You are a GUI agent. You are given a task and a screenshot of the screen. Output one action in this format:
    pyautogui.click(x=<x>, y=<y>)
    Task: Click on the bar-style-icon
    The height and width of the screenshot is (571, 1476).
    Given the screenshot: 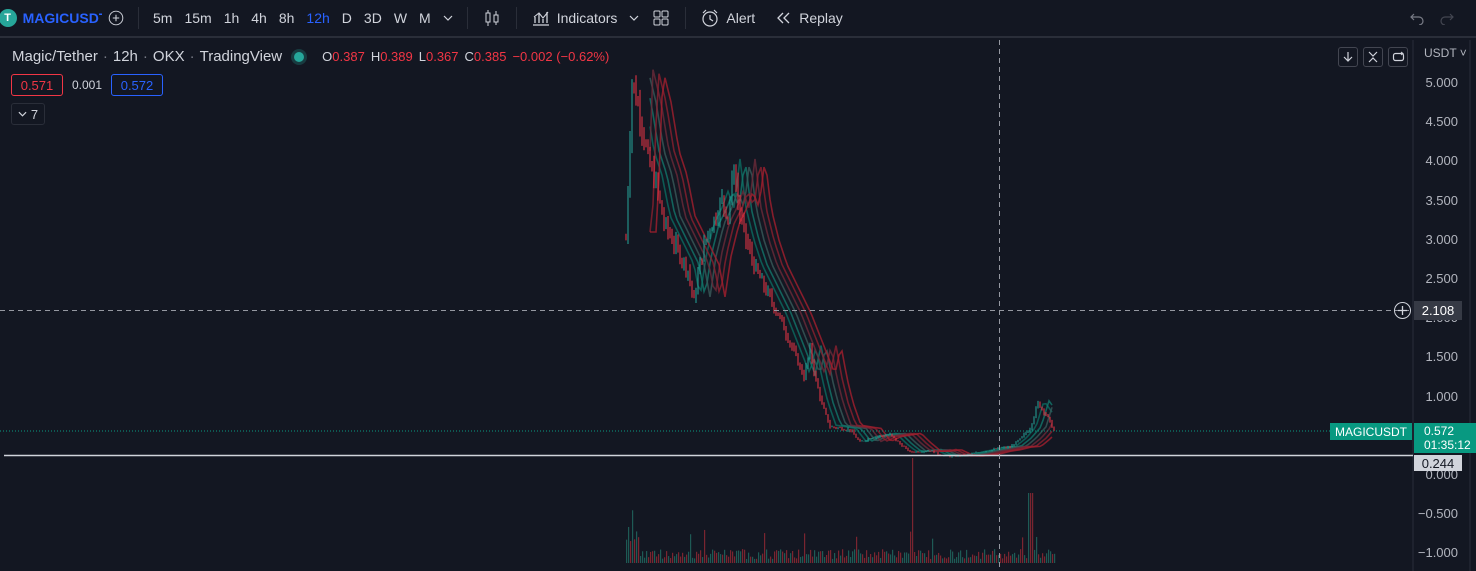 What is the action you would take?
    pyautogui.click(x=492, y=18)
    